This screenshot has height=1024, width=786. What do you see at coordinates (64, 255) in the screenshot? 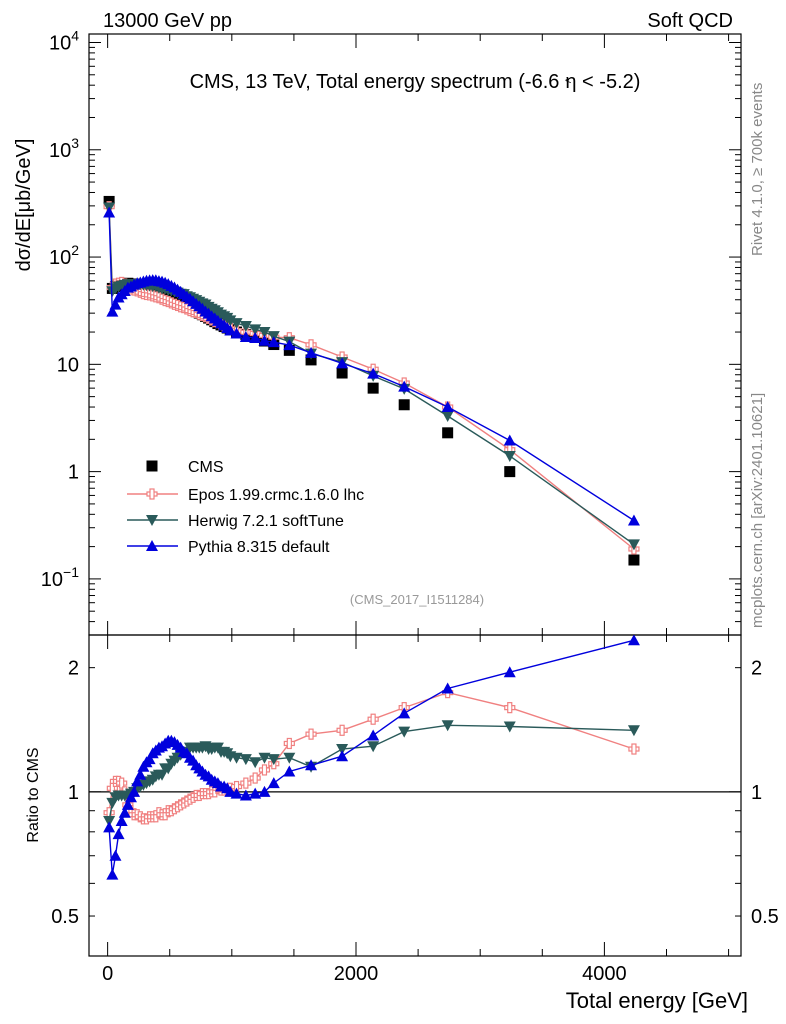
I see `y-tick-label: 10²` at bounding box center [64, 255].